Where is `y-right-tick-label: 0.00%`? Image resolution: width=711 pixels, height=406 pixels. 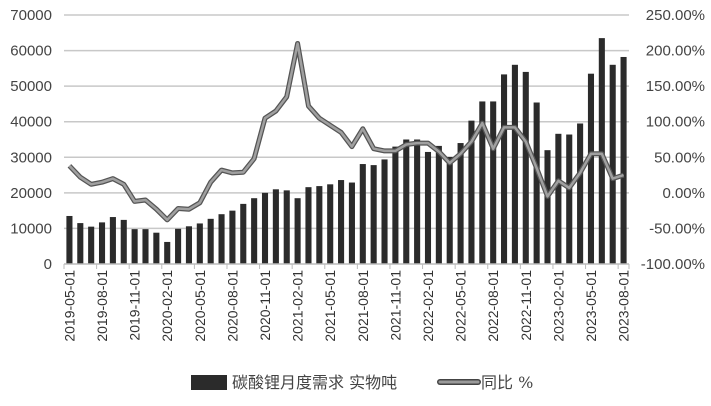
y-right-tick-label: 0.00% is located at coordinates (683, 193).